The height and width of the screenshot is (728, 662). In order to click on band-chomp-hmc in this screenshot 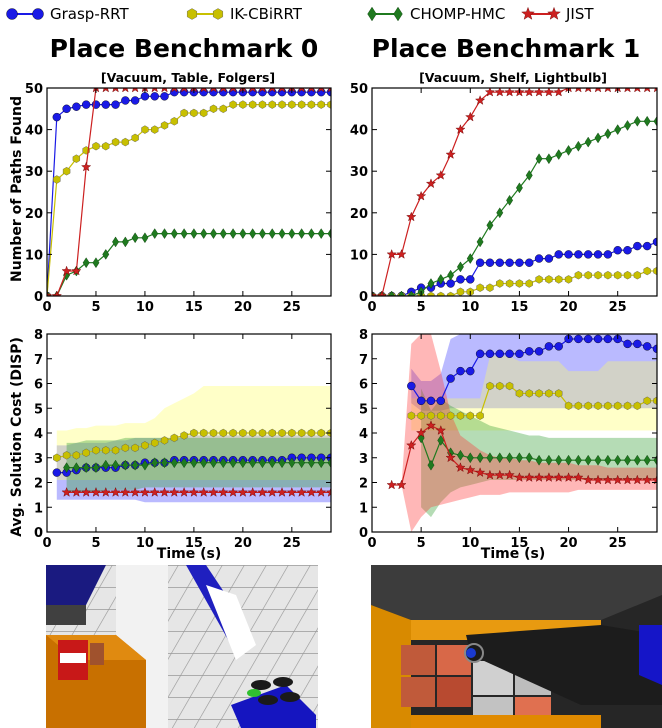, I will do `click(539, 453)`.